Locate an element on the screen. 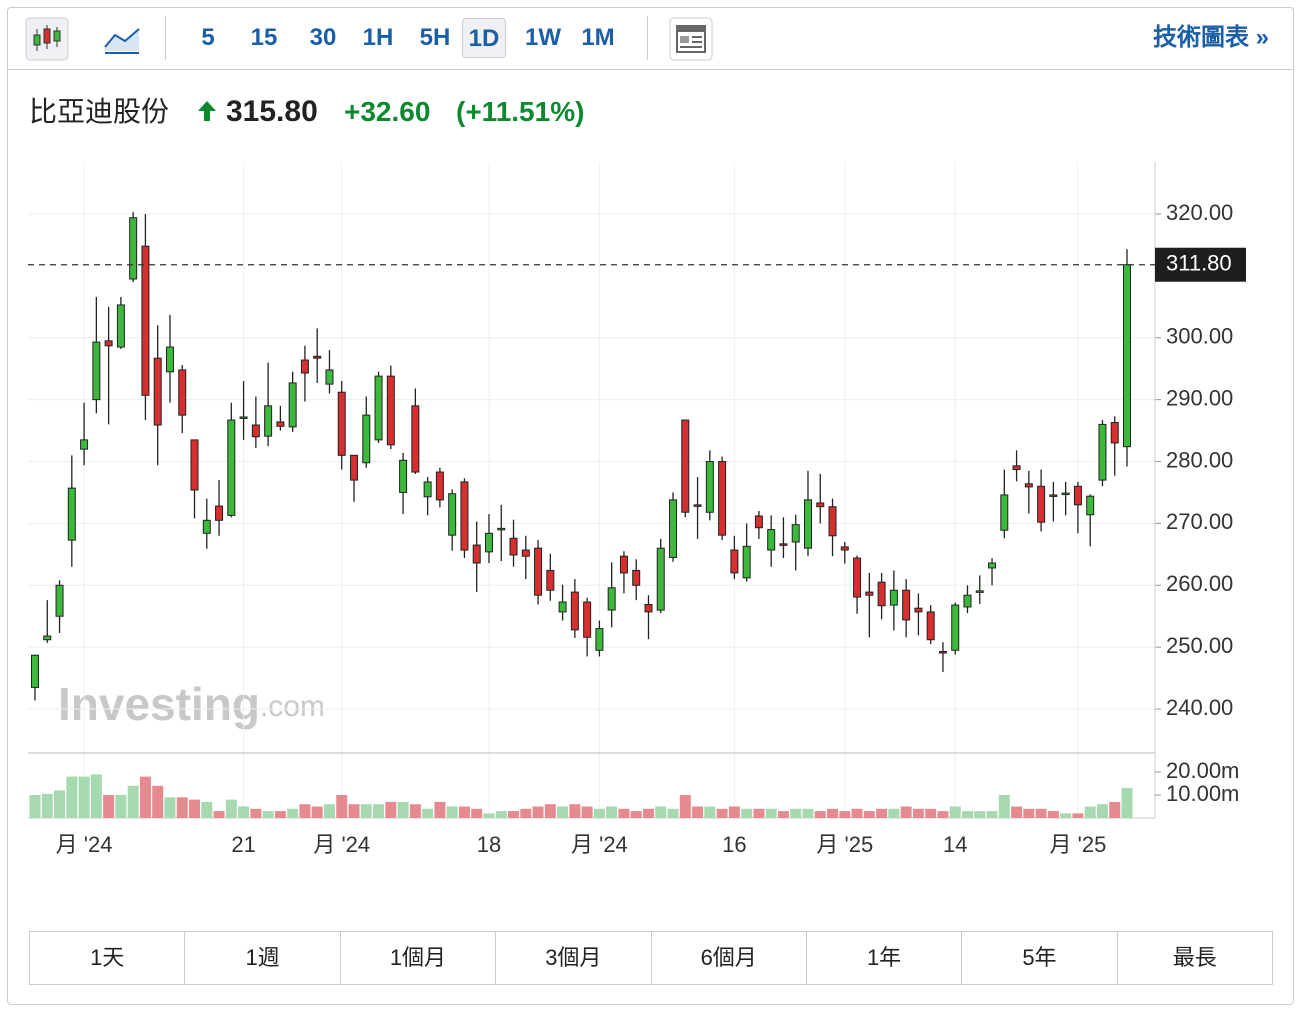 Image resolution: width=1305 pixels, height=1011 pixels. y-tick-label: 300.00 is located at coordinates (1199, 336).